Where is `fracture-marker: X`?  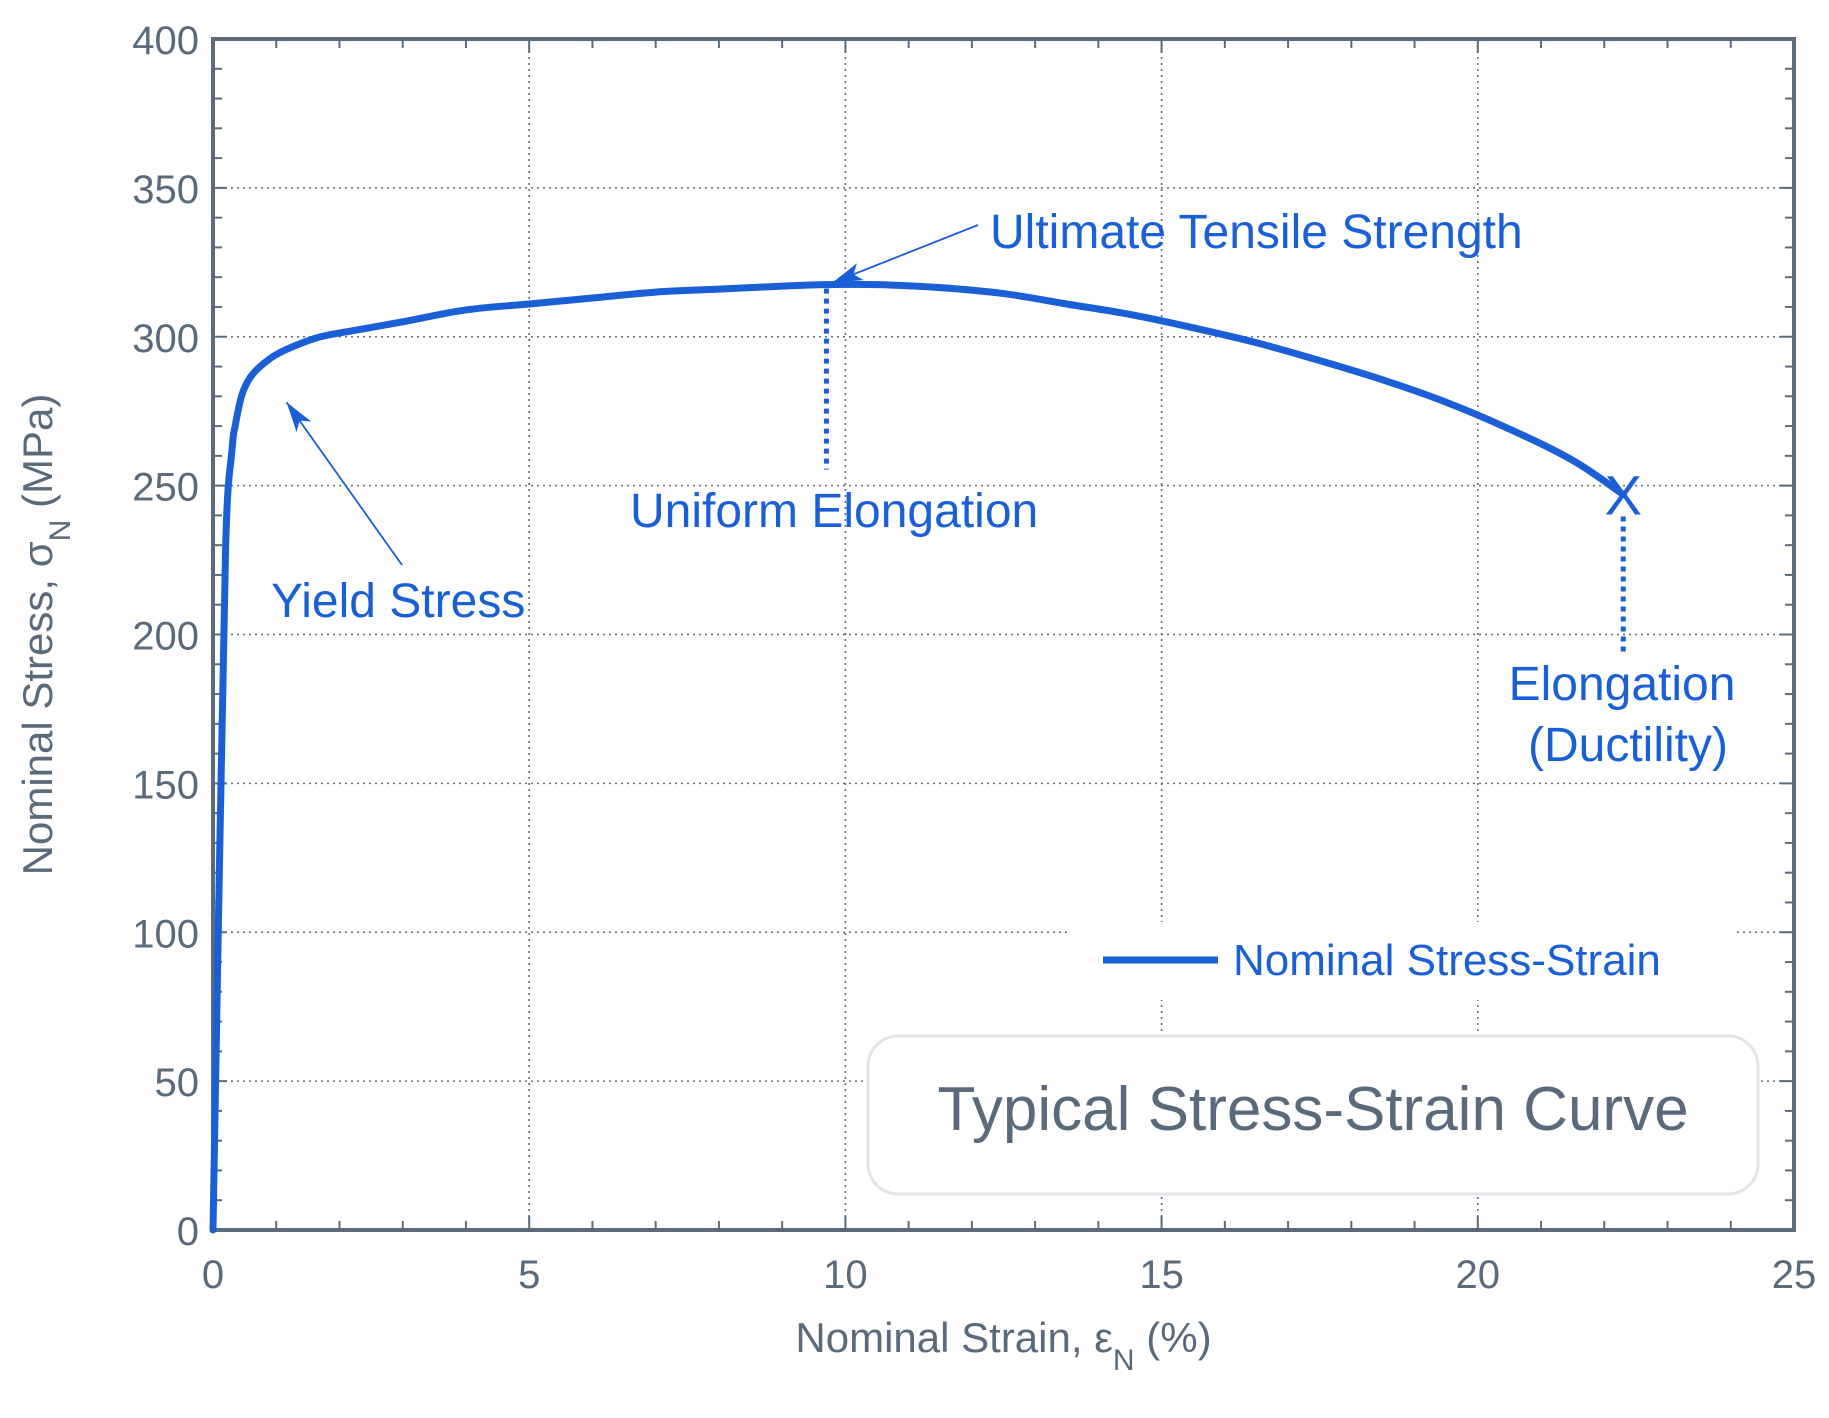
fracture-marker: X is located at coordinates (1623, 495).